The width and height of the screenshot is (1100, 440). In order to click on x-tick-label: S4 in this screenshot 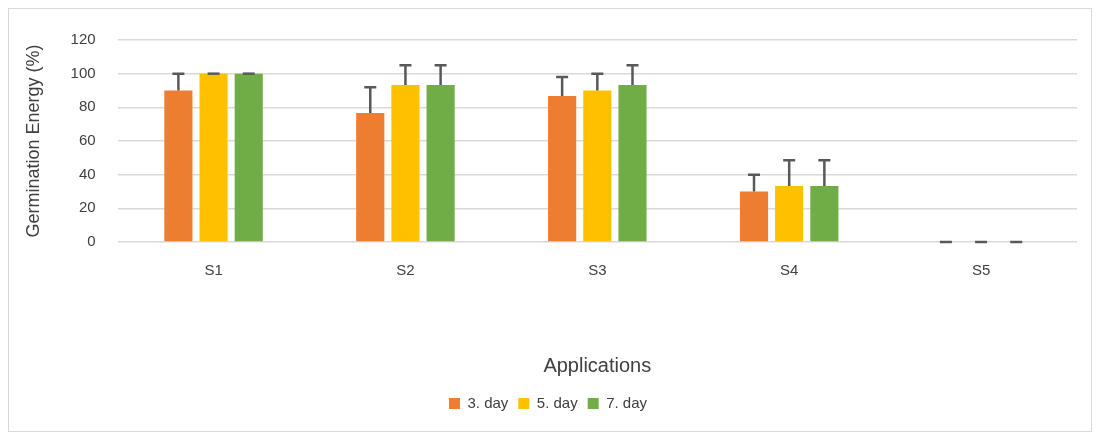, I will do `click(789, 270)`.